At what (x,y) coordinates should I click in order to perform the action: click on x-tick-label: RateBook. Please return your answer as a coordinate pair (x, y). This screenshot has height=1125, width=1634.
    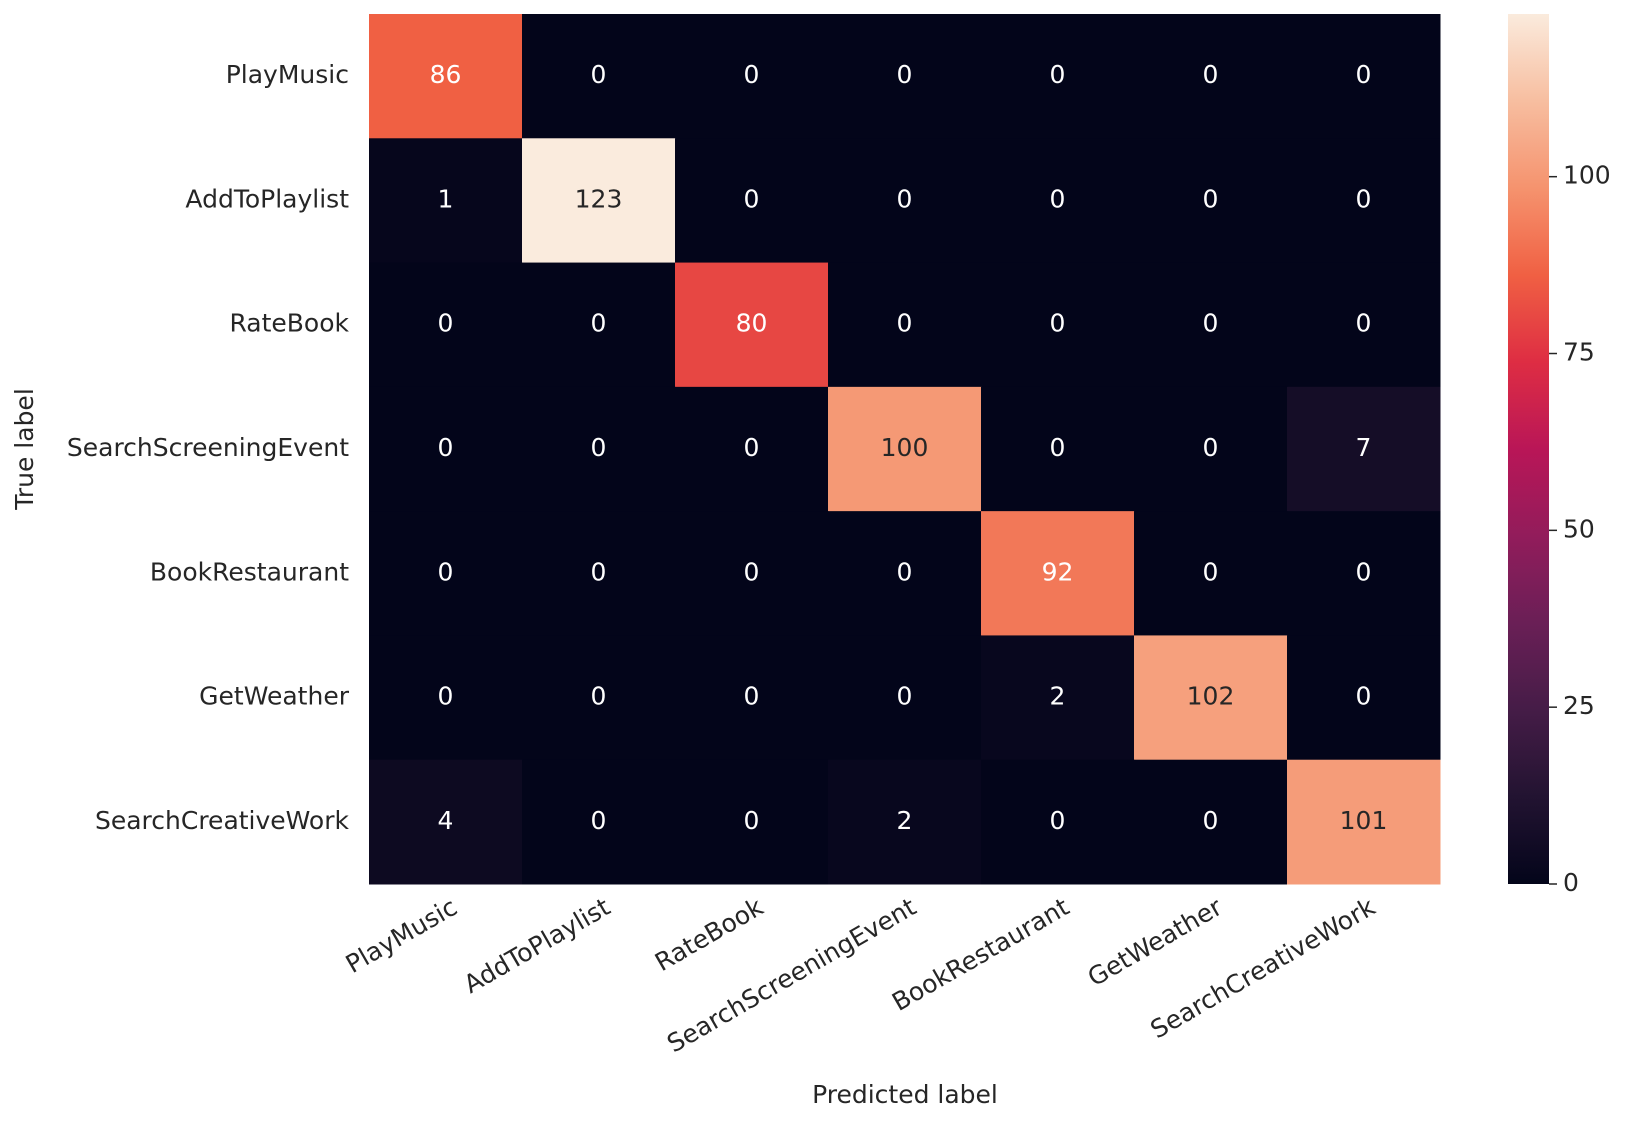
    Looking at the image, I should click on (709, 934).